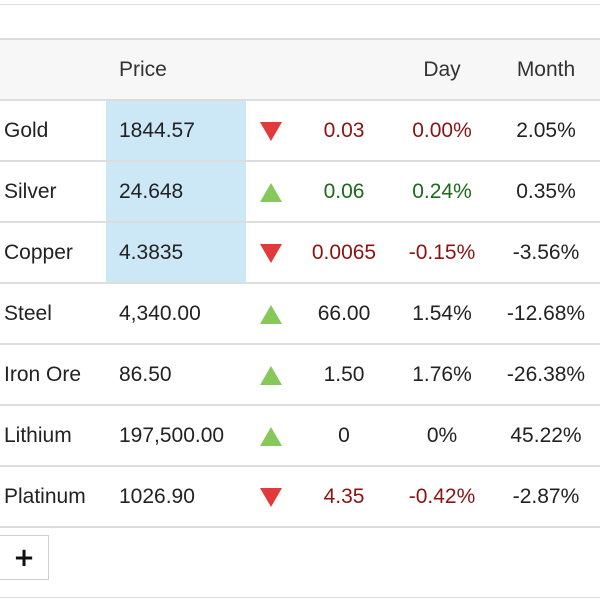 The image size is (600, 600). What do you see at coordinates (143, 69) in the screenshot?
I see `header-price: Price` at bounding box center [143, 69].